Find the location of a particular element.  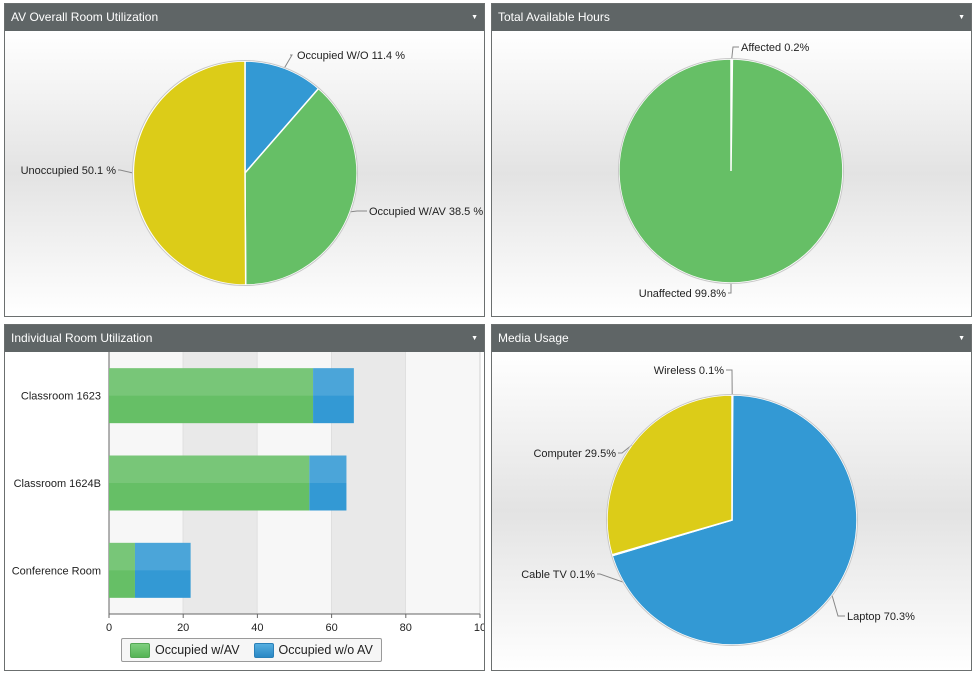

slice-label: Unoccupied 50.1 % is located at coordinates (69, 171).